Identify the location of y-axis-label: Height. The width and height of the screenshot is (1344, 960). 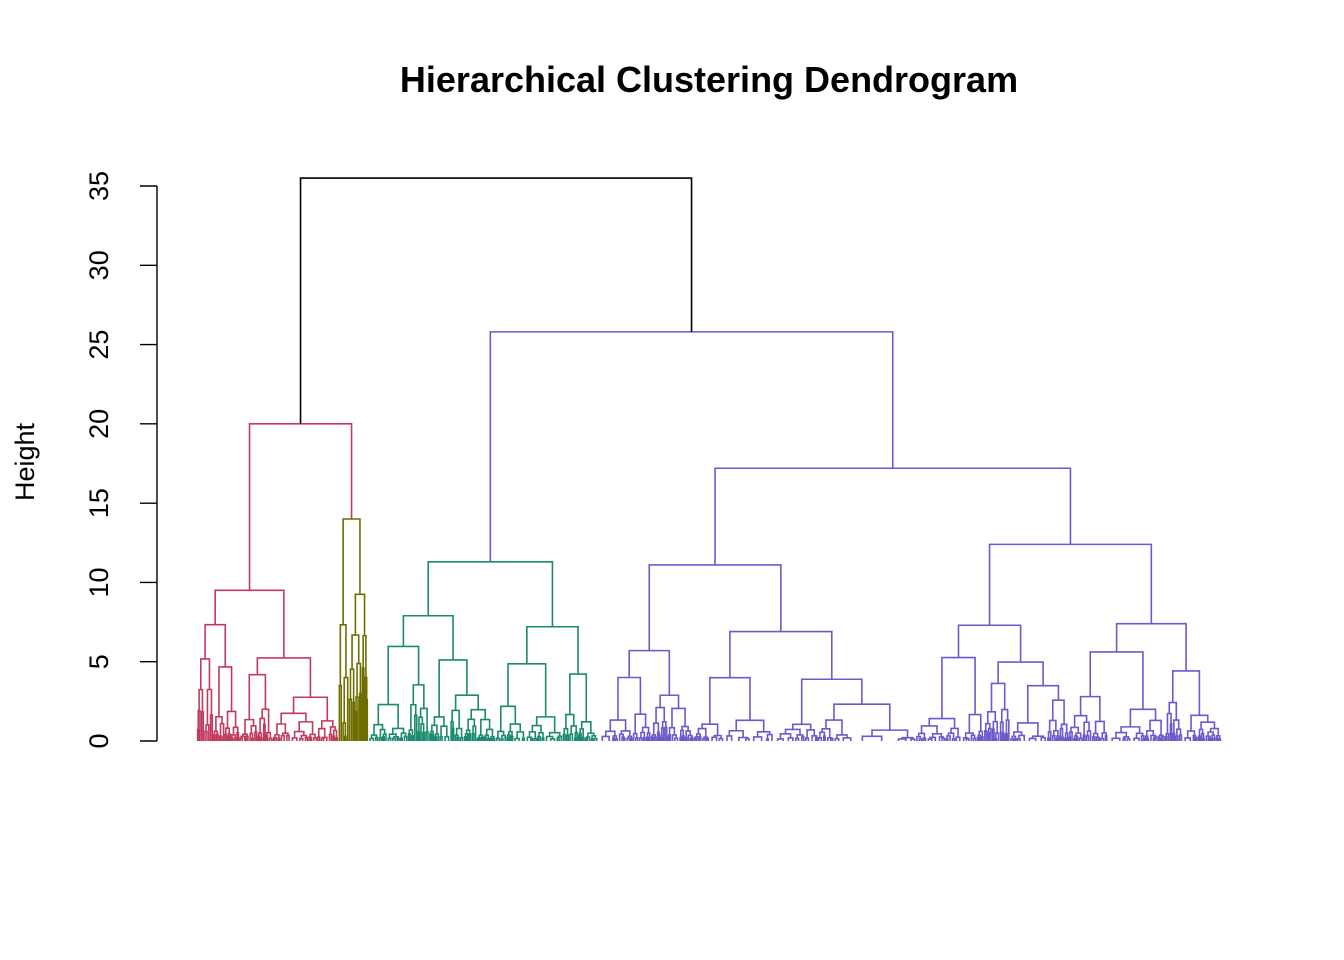
(25, 461).